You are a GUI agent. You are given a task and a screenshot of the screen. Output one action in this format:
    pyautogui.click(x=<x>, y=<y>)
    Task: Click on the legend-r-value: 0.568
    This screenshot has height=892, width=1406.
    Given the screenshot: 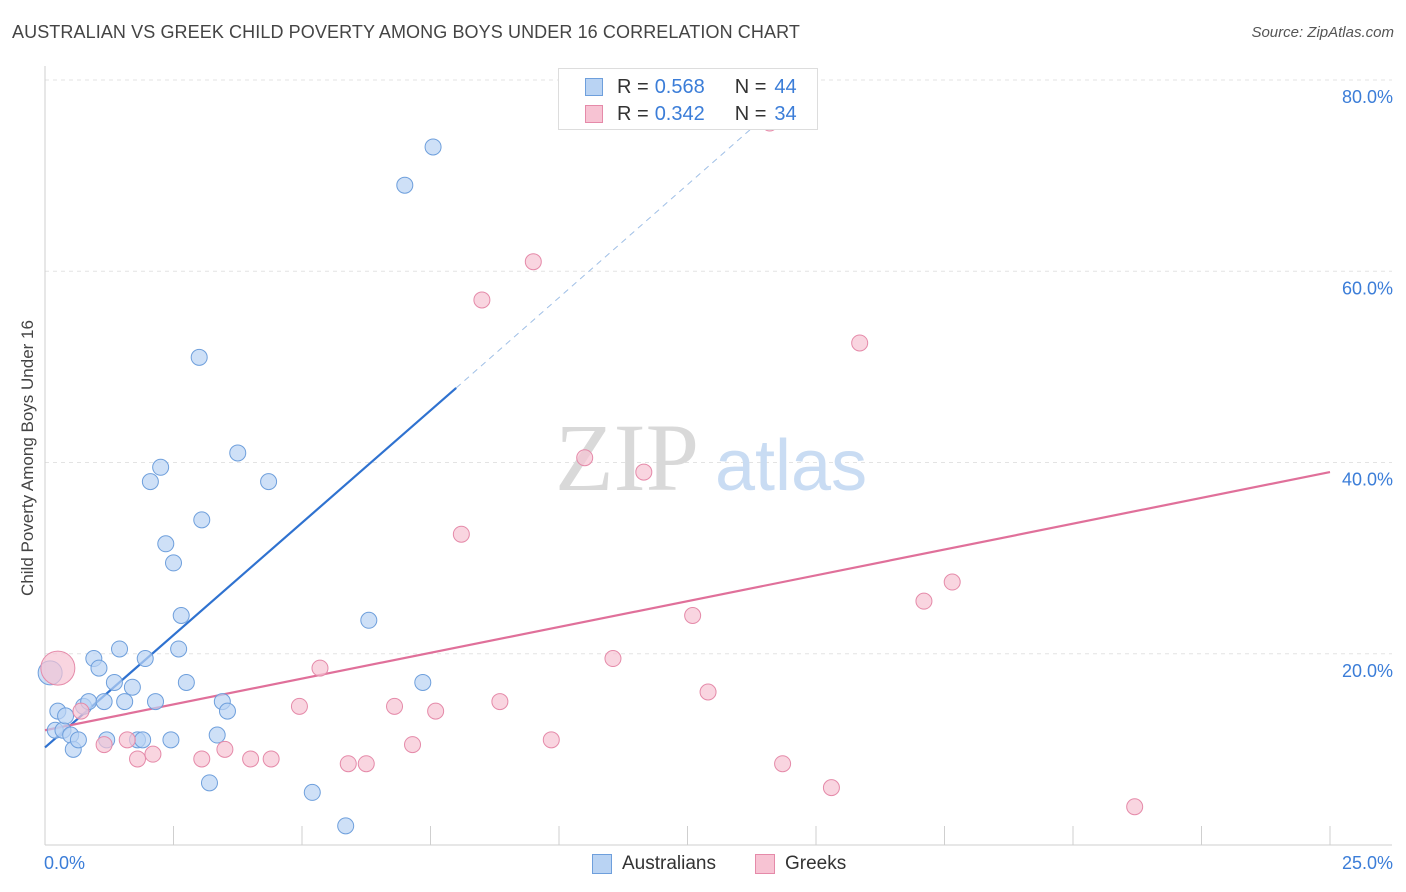 What is the action you would take?
    pyautogui.click(x=679, y=86)
    